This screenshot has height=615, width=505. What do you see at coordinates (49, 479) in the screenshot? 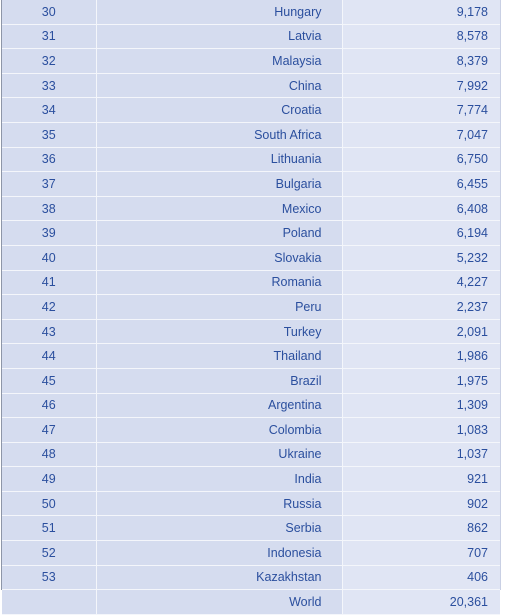
I see `rank-cell: 49` at bounding box center [49, 479].